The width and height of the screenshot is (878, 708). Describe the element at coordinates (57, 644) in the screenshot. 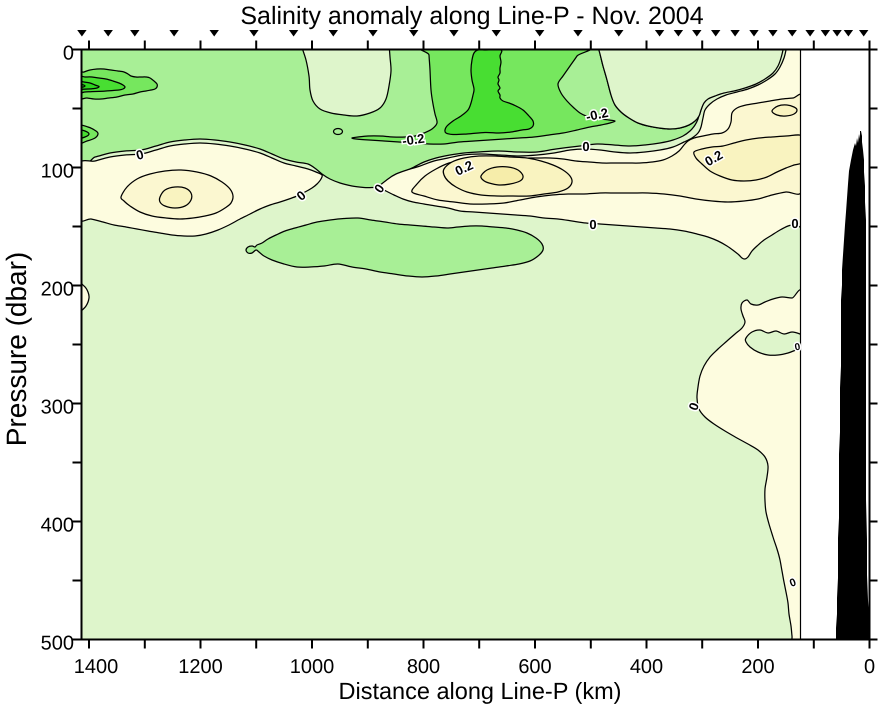

I see `svg-text: 500` at that location.